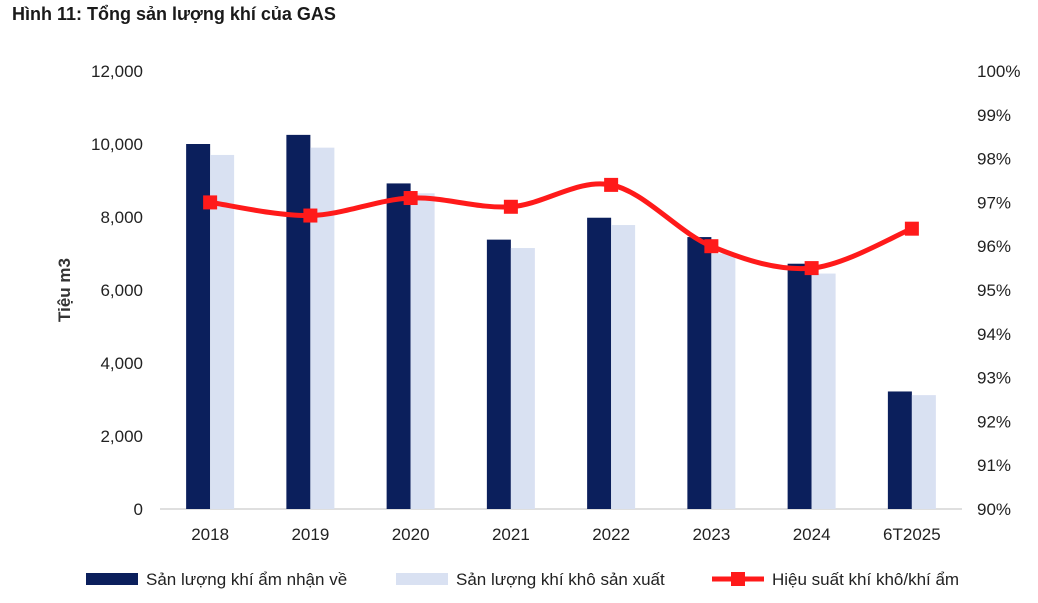 This screenshot has width=1038, height=603. Describe the element at coordinates (117, 144) in the screenshot. I see `y-tick-label: 10,000` at that location.